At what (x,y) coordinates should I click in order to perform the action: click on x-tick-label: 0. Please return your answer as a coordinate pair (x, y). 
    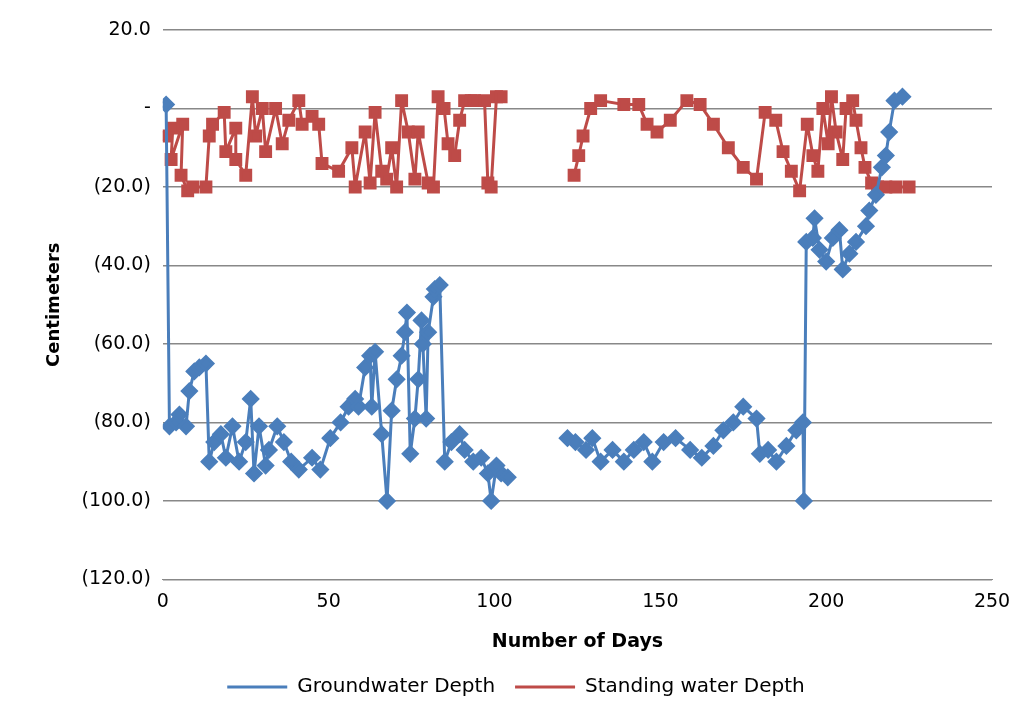
    Looking at the image, I should click on (162, 599).